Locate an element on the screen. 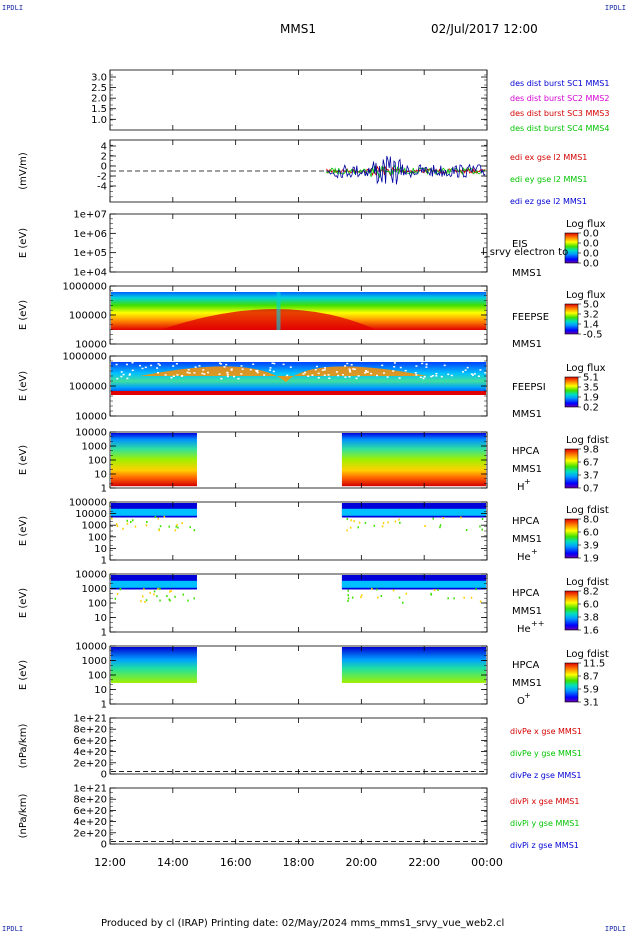  x-tick-label: 16:00 is located at coordinates (236, 862).